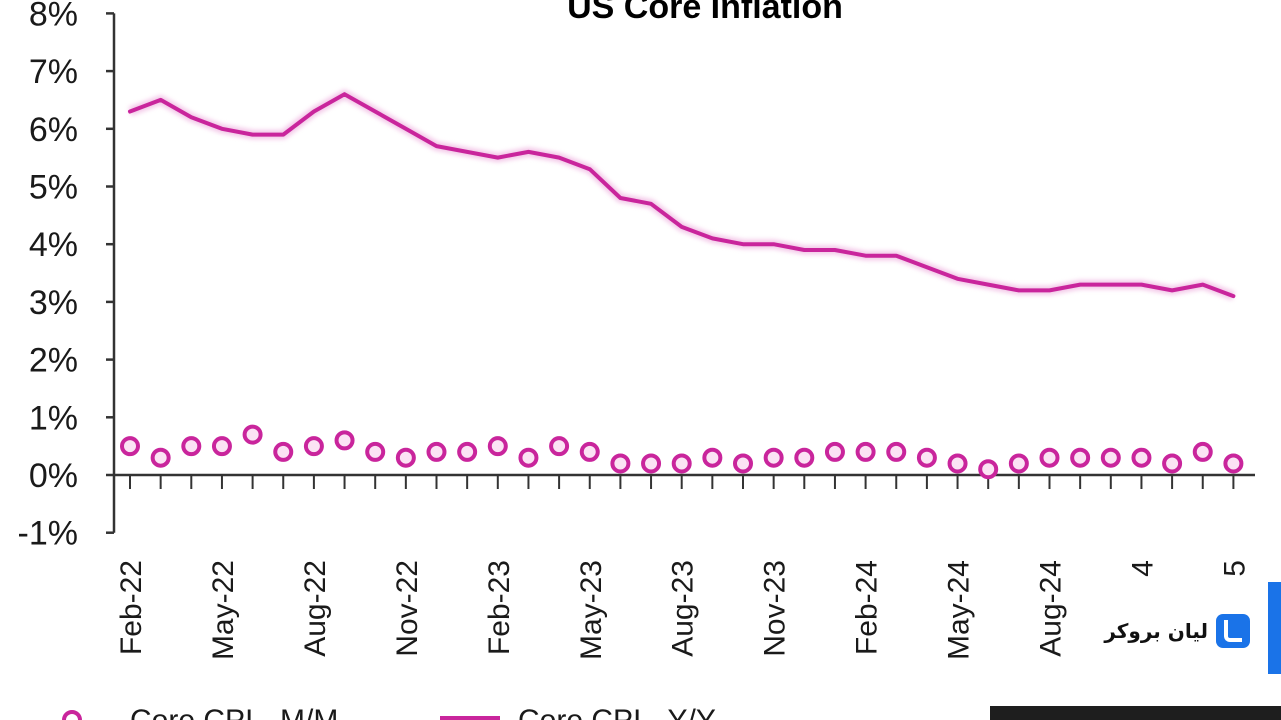 This screenshot has width=1281, height=720. I want to click on x-tick-label: Aug-23, so click(683, 608).